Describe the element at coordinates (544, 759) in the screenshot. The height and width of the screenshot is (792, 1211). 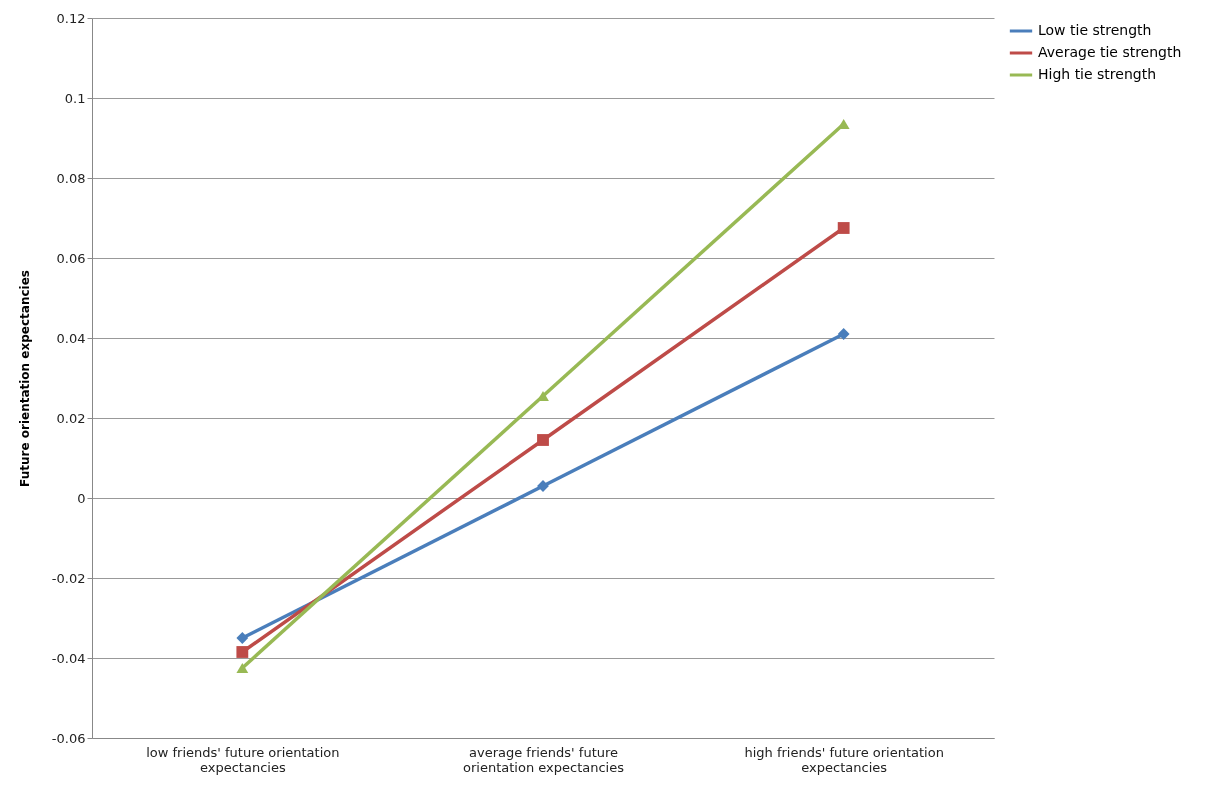
I see `x-tick-label: average friends' future orientation expectancies` at that location.